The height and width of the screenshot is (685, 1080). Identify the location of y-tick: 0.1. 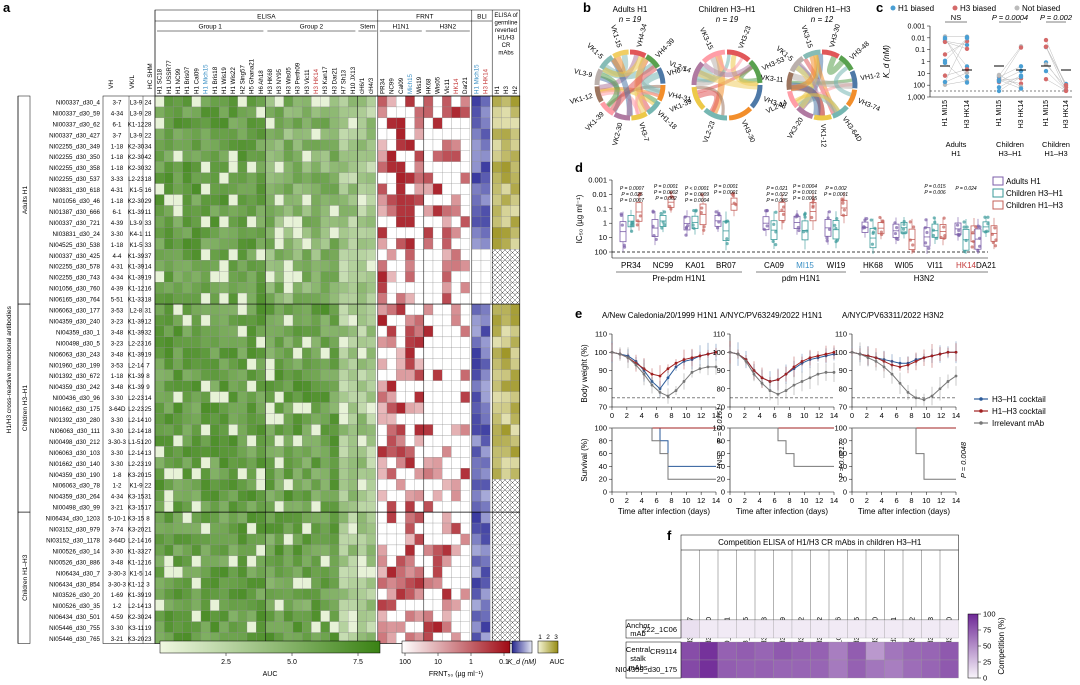
(602, 208).